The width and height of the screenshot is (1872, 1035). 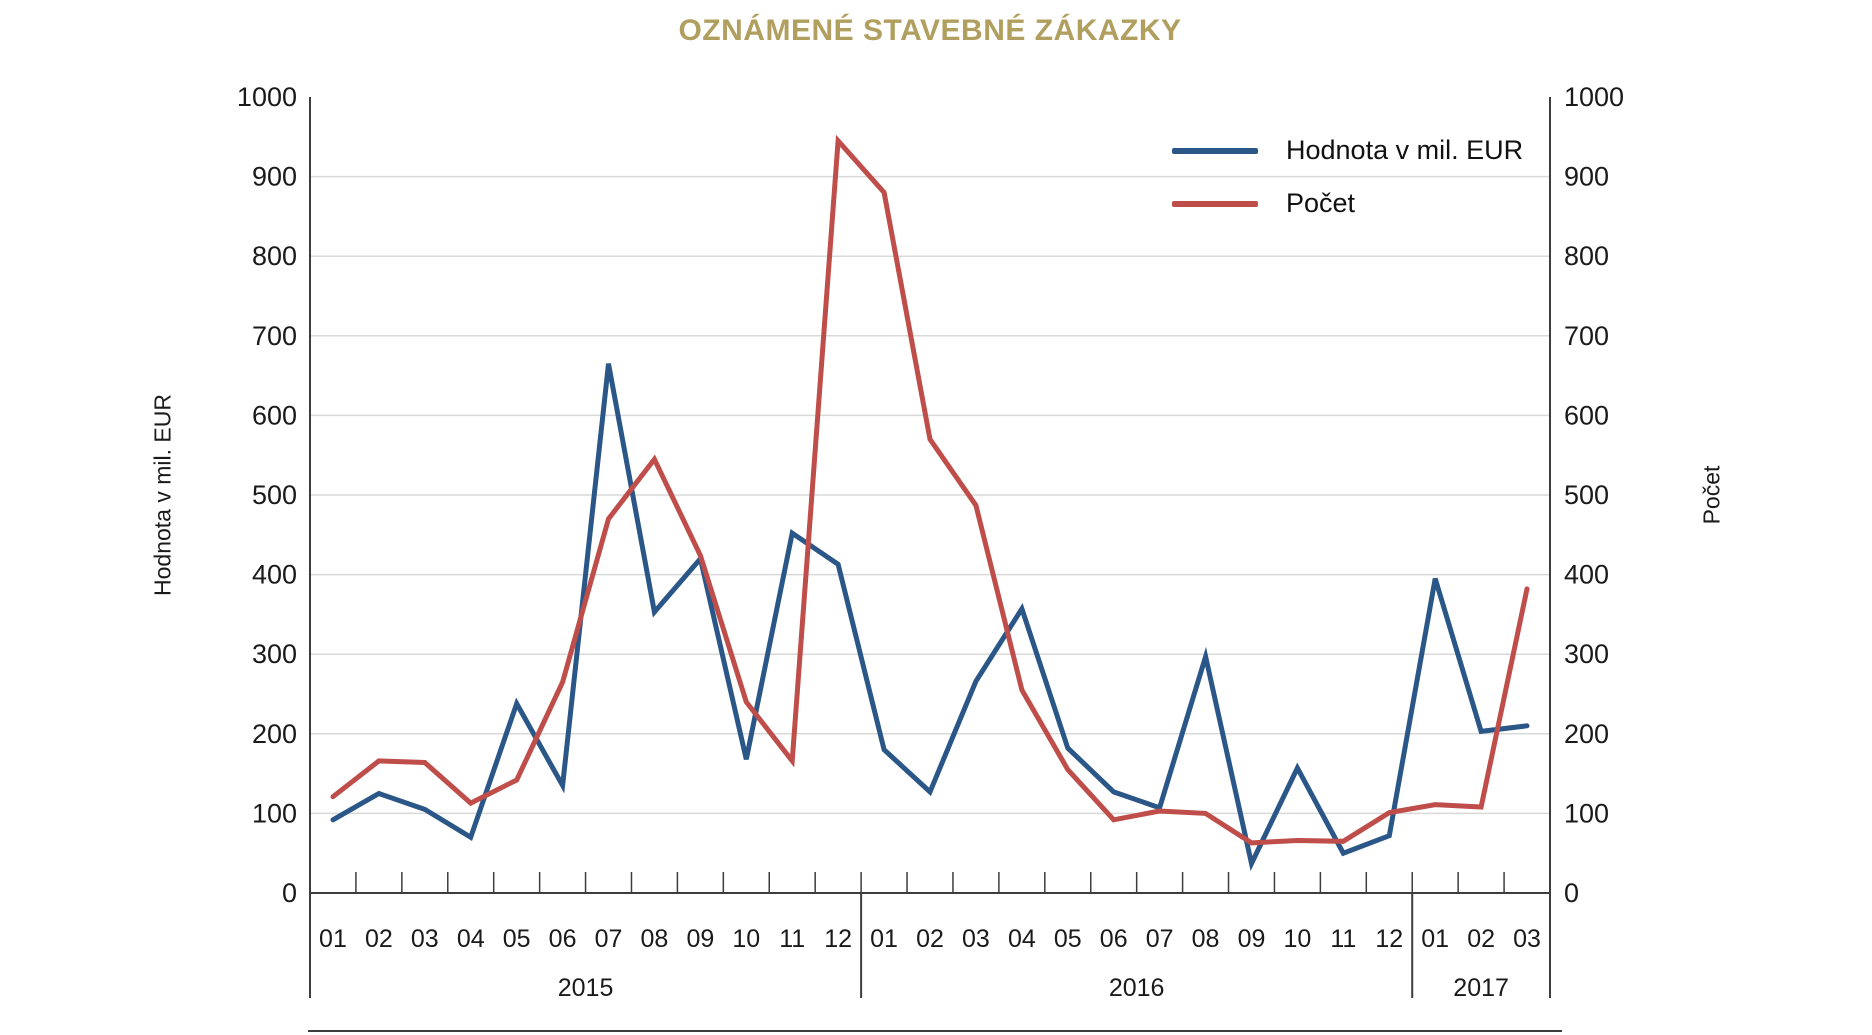 What do you see at coordinates (1586, 575) in the screenshot?
I see `right-tick-label: 400` at bounding box center [1586, 575].